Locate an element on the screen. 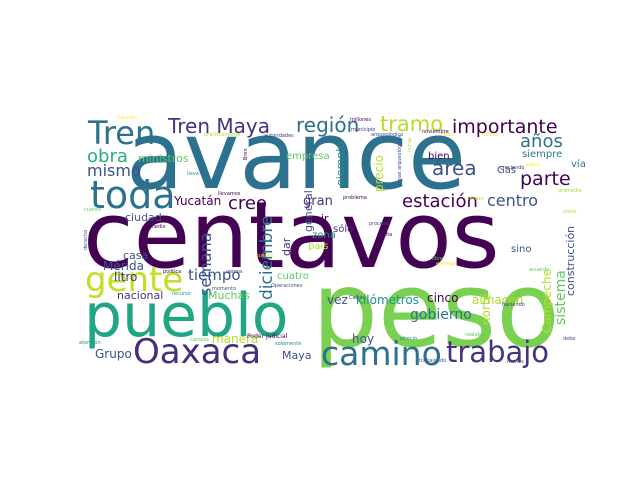 This screenshot has height=480, width=640. word: mismo is located at coordinates (114, 170).